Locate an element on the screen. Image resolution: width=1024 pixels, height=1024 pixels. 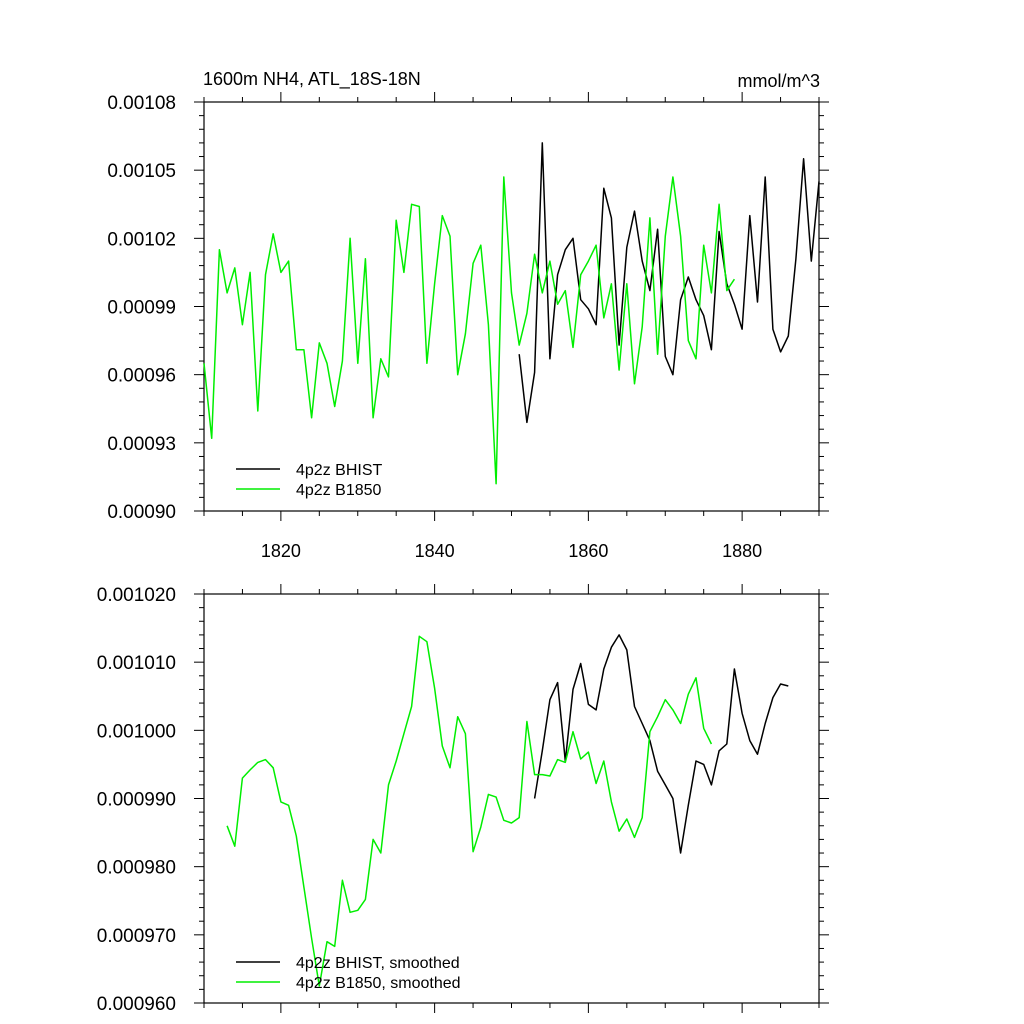
y-tick-label: 0.000970 is located at coordinates (136, 936).